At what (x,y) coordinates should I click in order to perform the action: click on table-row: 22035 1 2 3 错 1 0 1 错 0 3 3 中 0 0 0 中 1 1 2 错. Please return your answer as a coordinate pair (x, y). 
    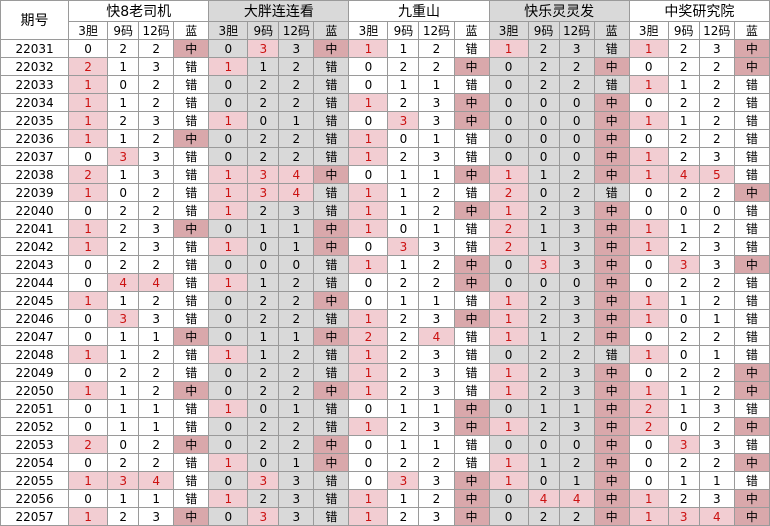
    Looking at the image, I should click on (385, 120).